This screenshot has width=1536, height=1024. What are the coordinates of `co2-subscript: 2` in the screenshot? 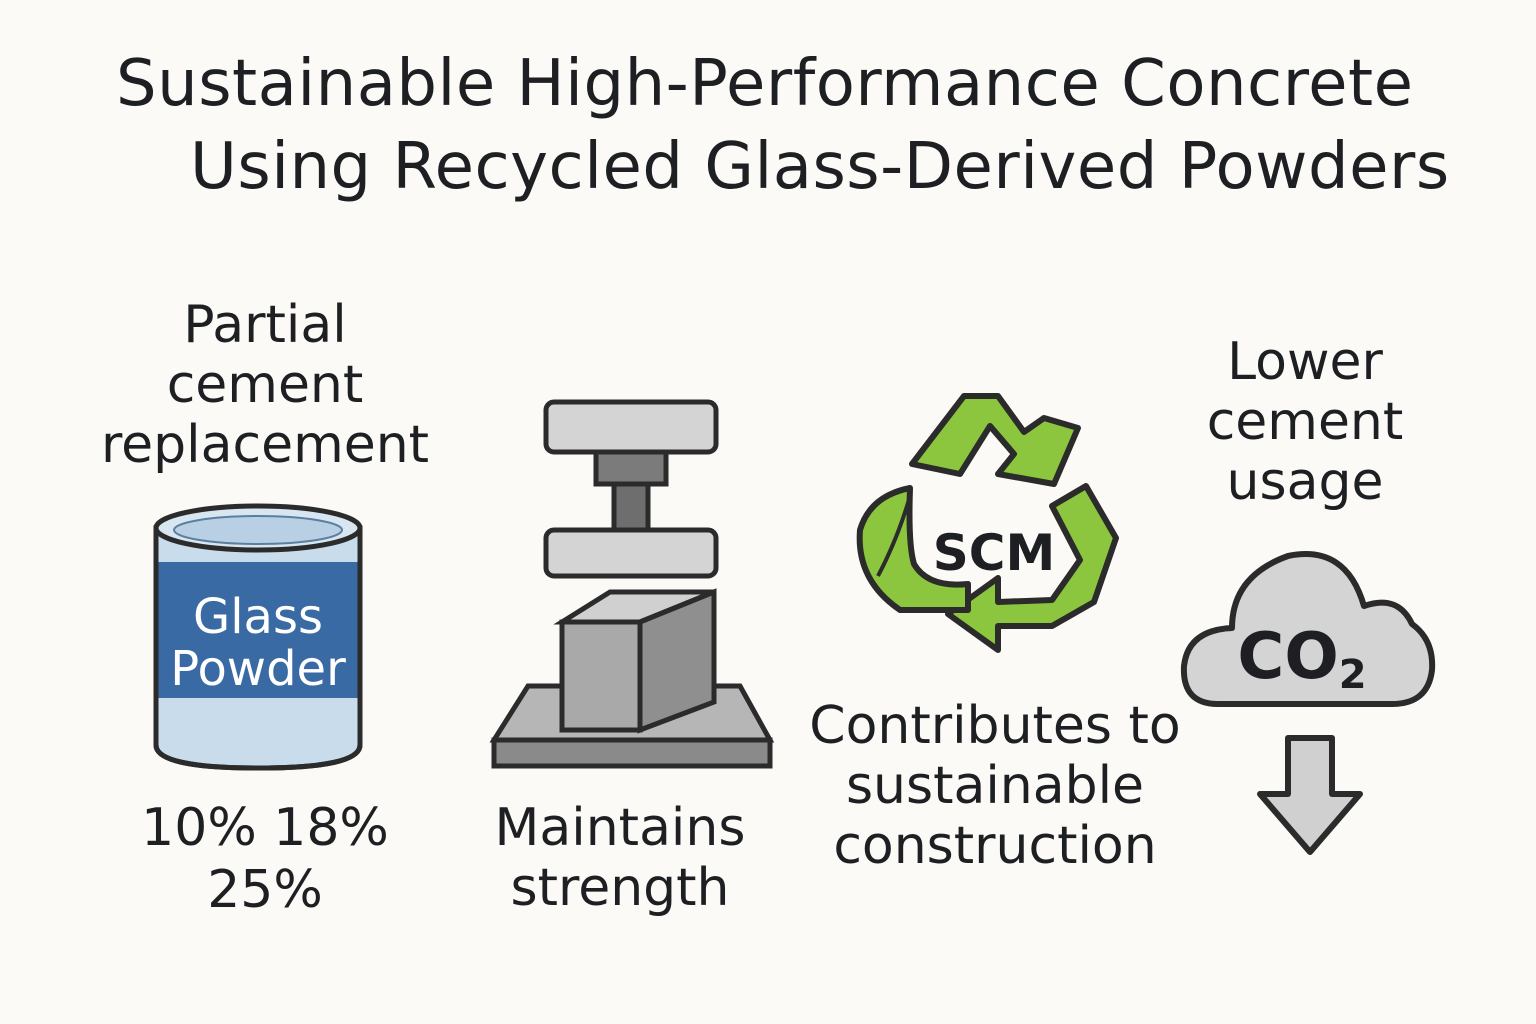 It's located at (1353, 675).